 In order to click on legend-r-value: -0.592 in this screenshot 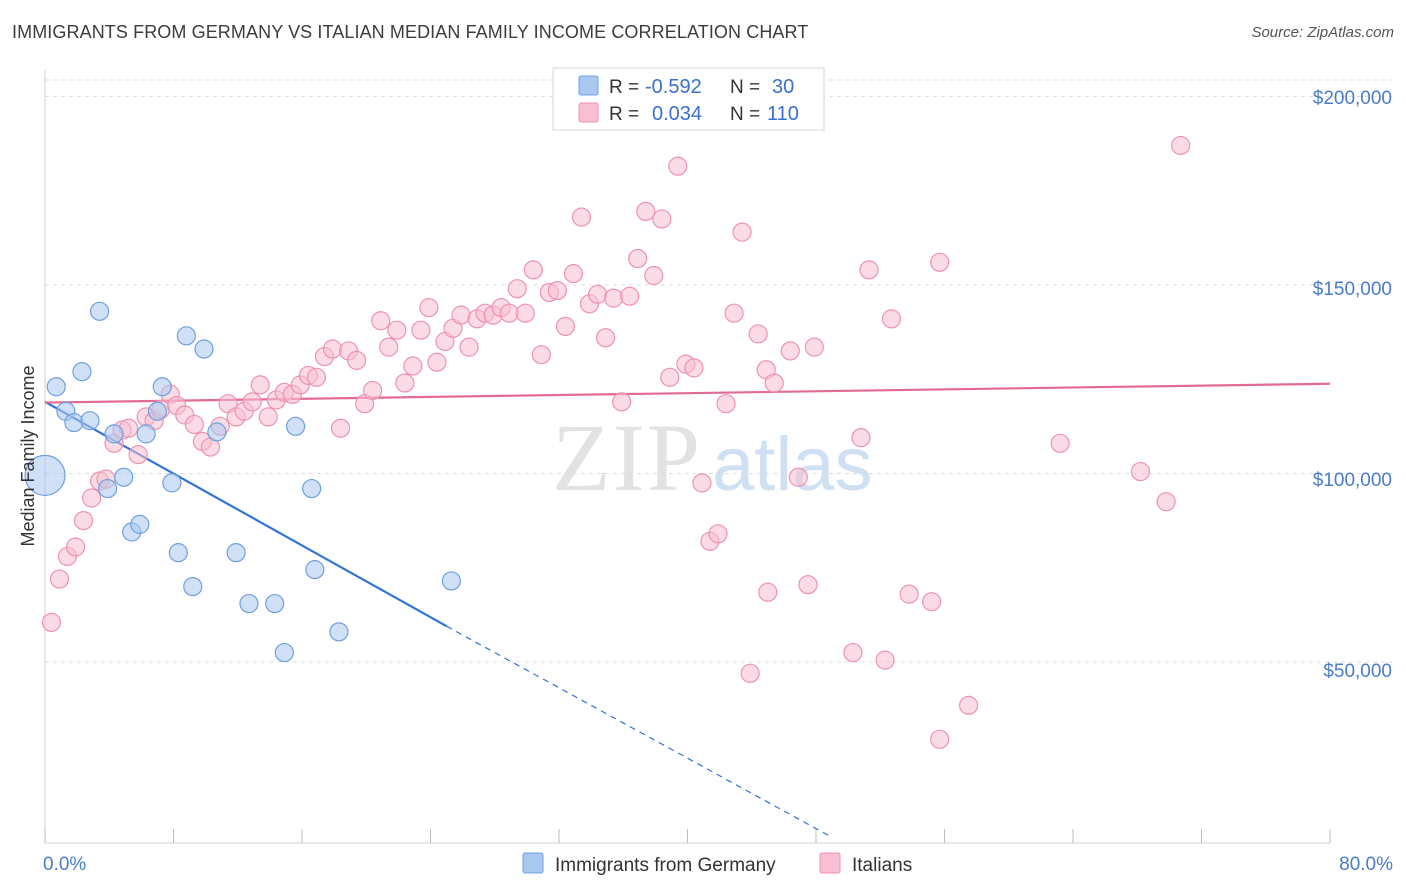, I will do `click(673, 87)`.